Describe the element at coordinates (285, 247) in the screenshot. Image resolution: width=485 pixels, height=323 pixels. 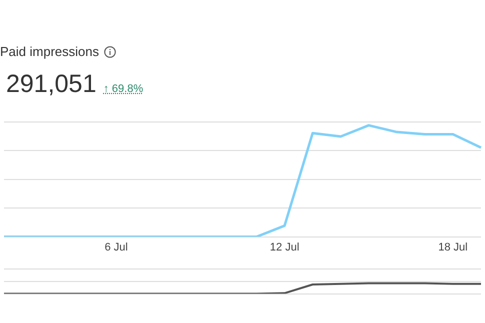
I see `x-tick-label: 12 Jul` at that location.